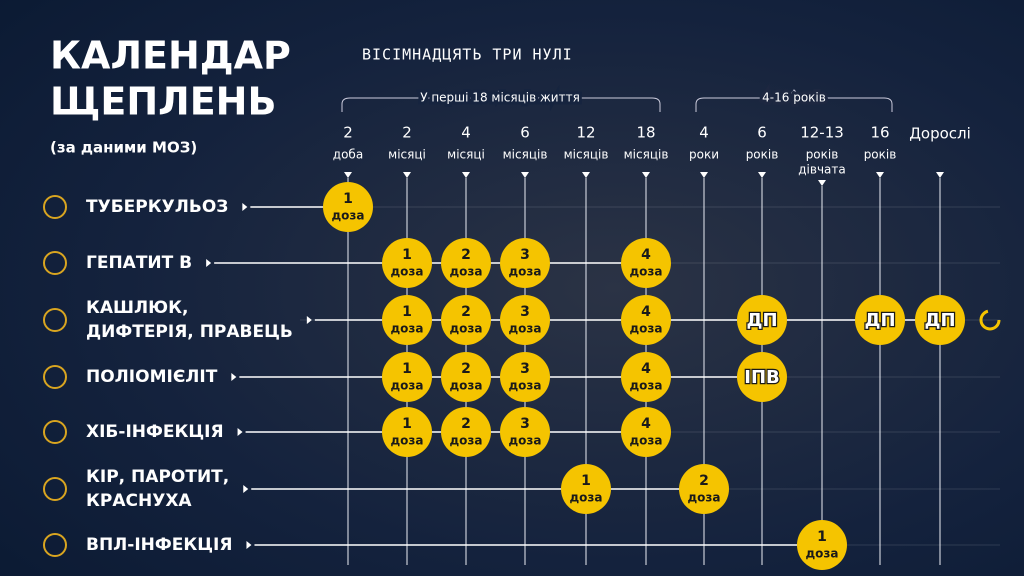 The width and height of the screenshot is (1024, 576). I want to click on title: КАЛЕНДАР, so click(170, 56).